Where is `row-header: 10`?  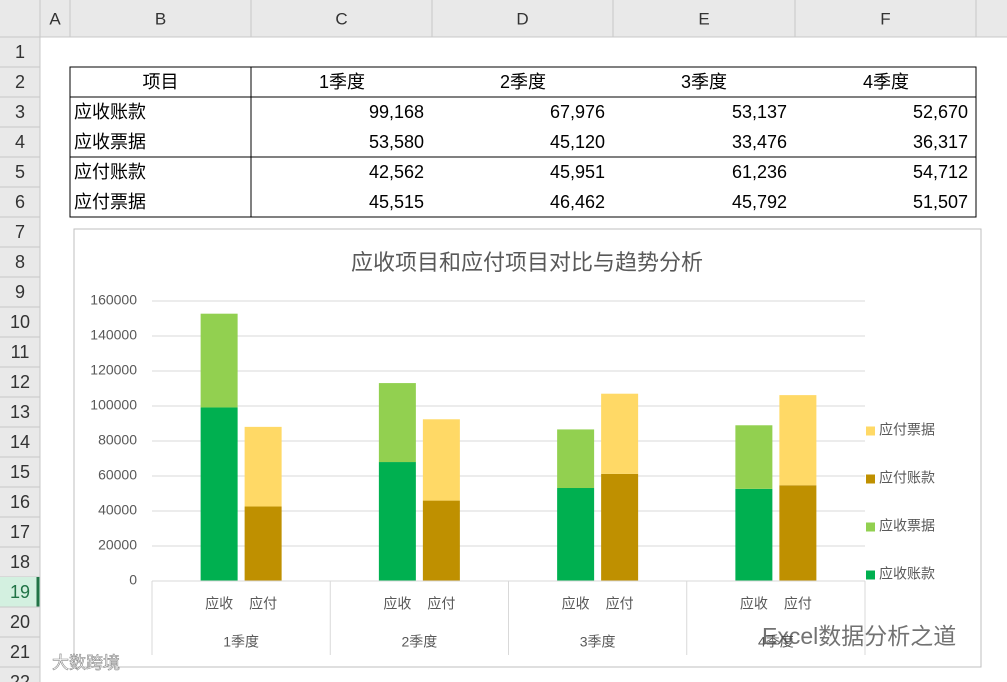 row-header: 10 is located at coordinates (20, 322).